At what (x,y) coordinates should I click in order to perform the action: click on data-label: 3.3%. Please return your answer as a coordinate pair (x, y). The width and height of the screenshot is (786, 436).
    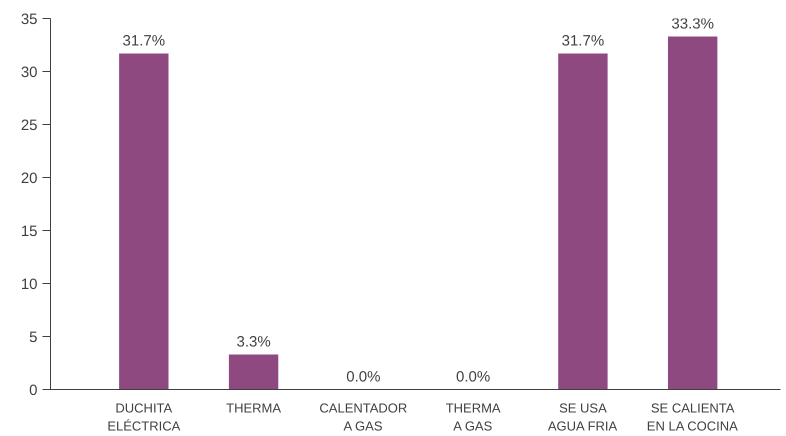
    Looking at the image, I should click on (253, 342).